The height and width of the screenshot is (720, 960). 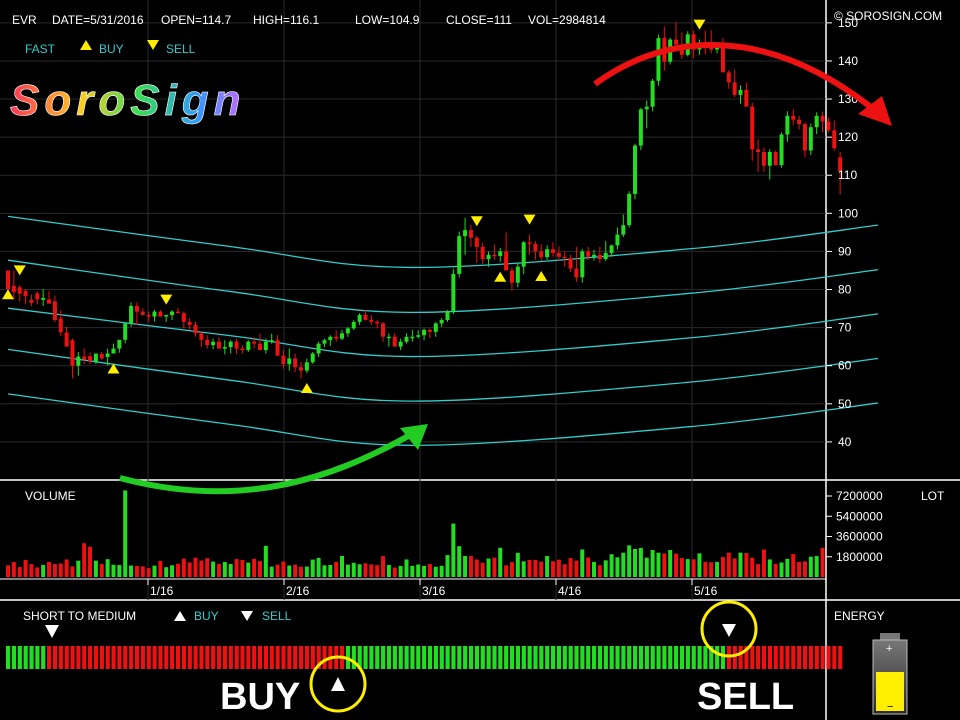 I want to click on buy-triangle-icon, so click(x=86, y=45).